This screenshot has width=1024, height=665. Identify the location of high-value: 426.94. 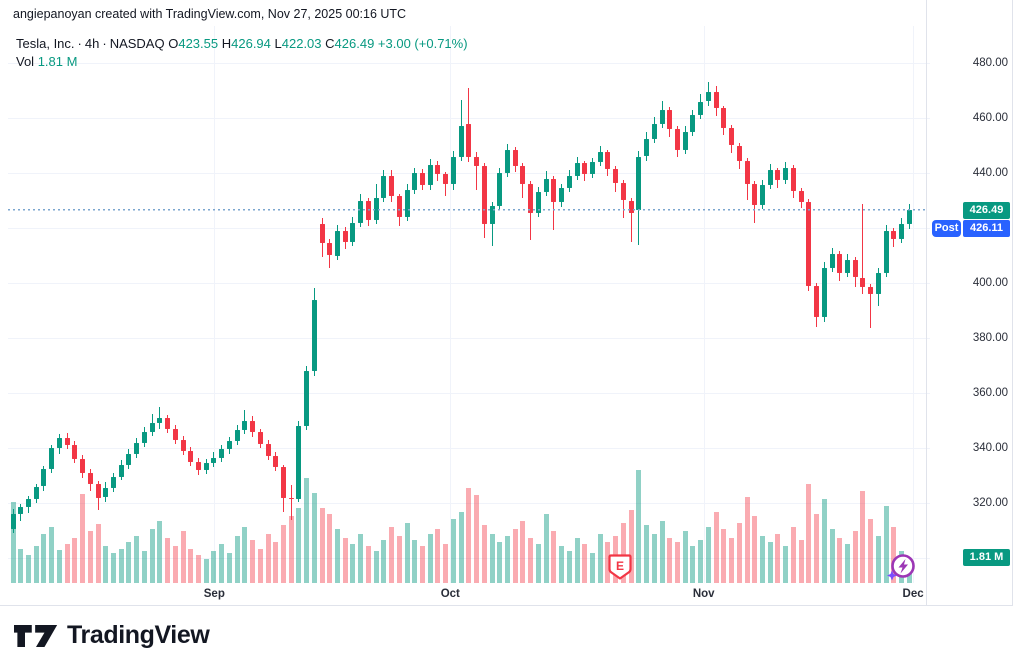
(251, 43).